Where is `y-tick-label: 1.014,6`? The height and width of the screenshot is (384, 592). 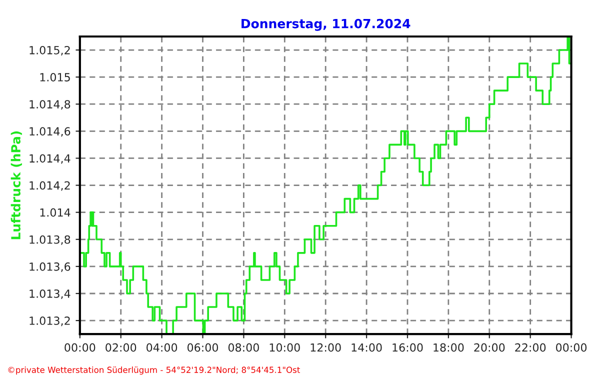 y-tick-label: 1.014,6 is located at coordinates (50, 132).